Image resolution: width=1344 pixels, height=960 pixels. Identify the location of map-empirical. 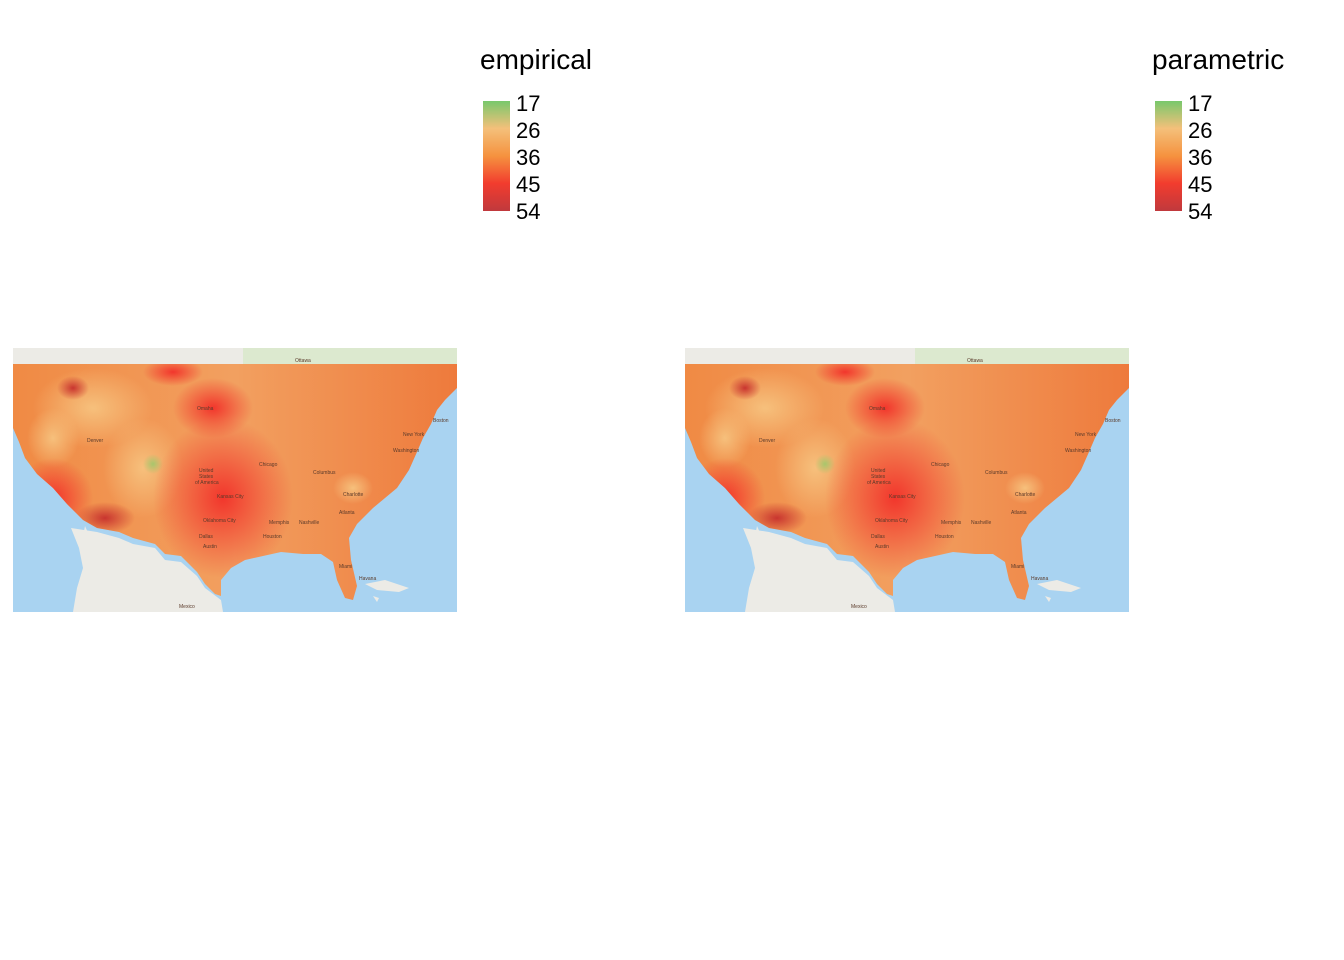
(235, 480).